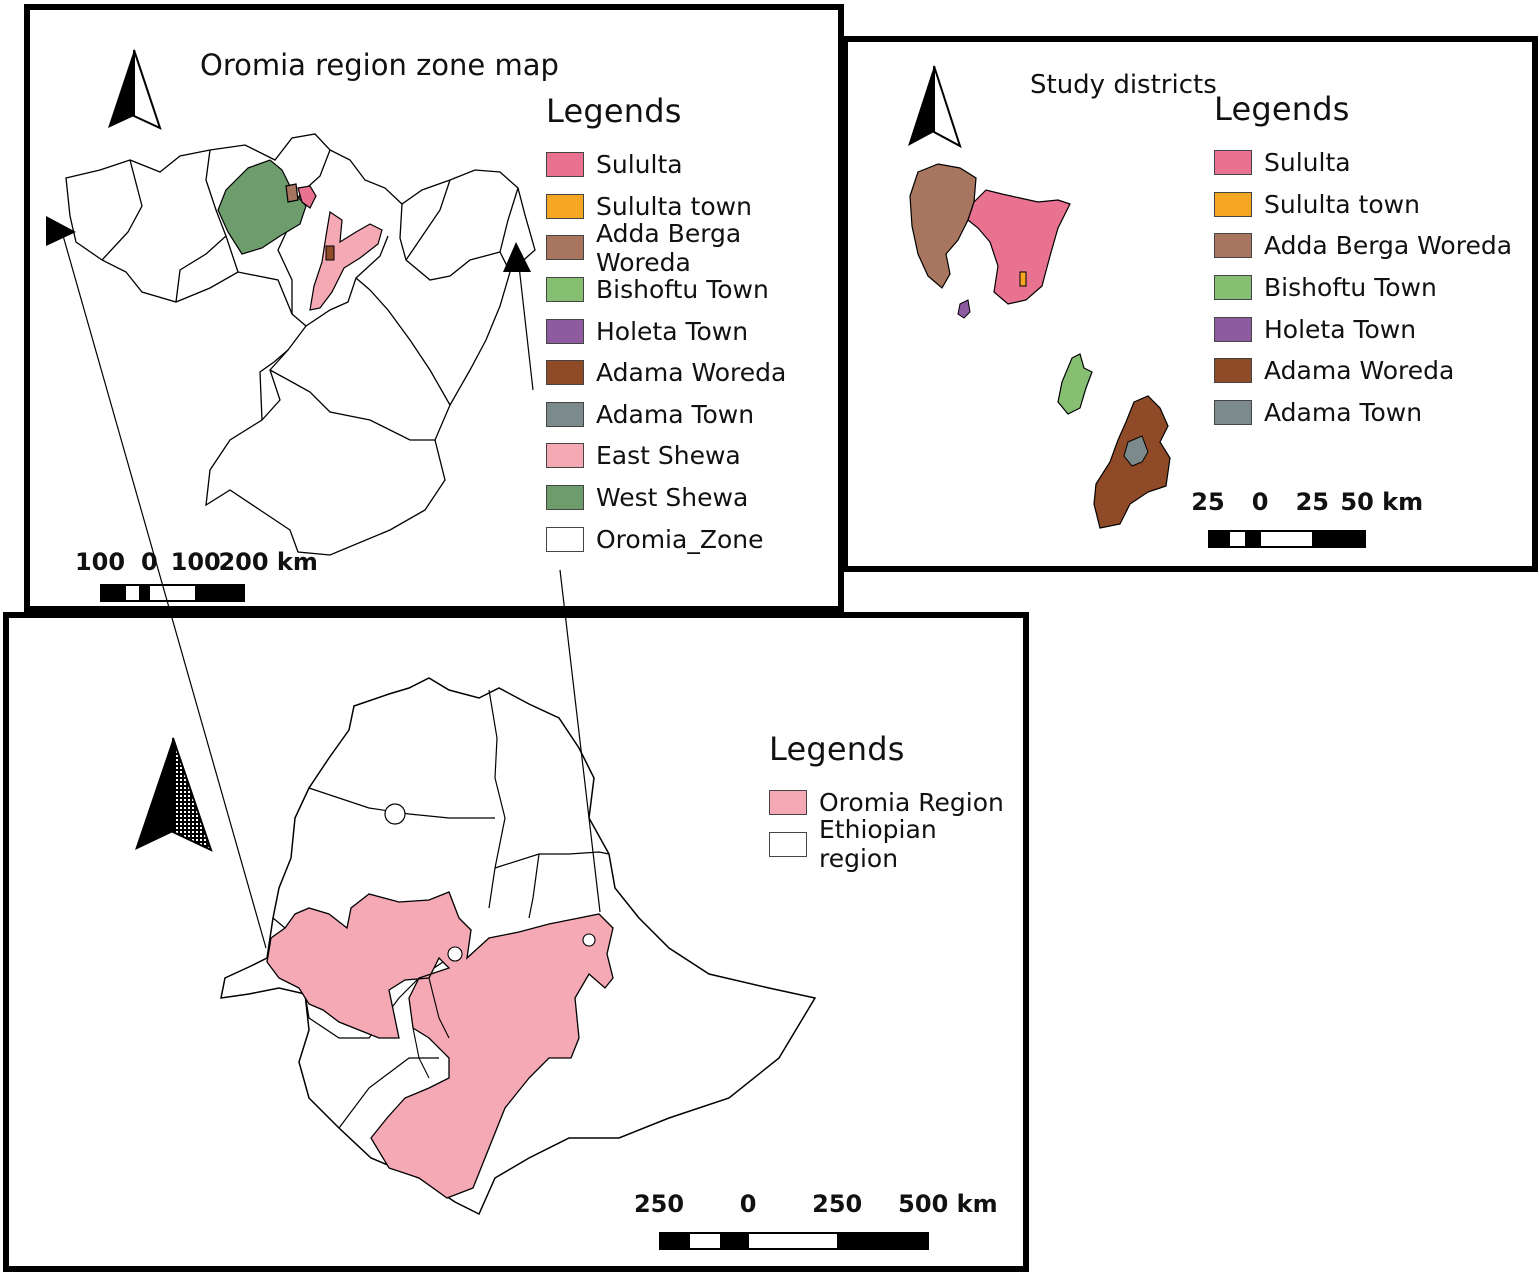  I want to click on scale-labels: 25 0 25 50 km, so click(1307, 502).